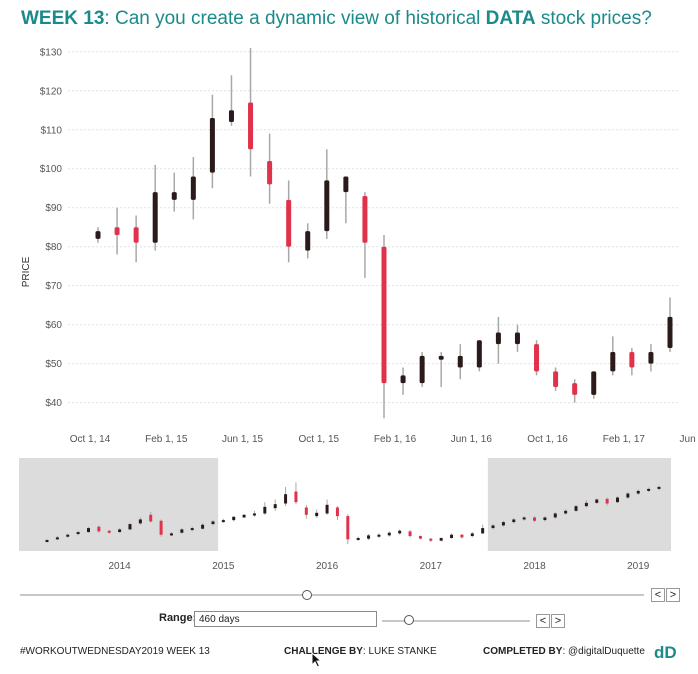 Image resolution: width=698 pixels, height=674 pixels. What do you see at coordinates (53, 364) in the screenshot?
I see `y-tick-label: $50` at bounding box center [53, 364].